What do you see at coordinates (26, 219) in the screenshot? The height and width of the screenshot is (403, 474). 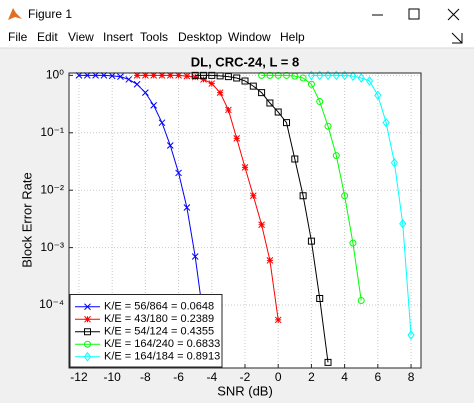 I see `y-axis-label: Block Error Rate` at bounding box center [26, 219].